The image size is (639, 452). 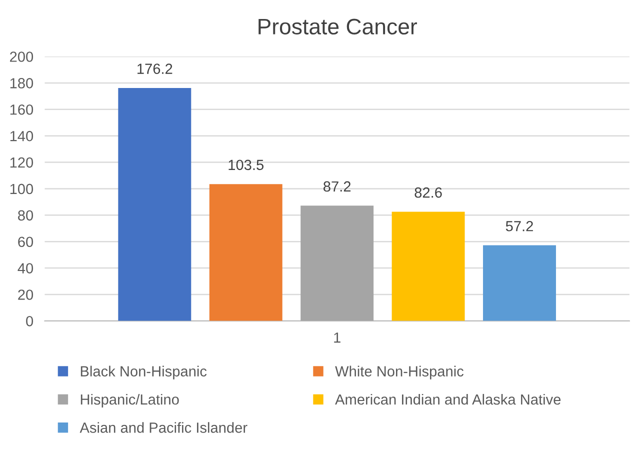 What do you see at coordinates (337, 26) in the screenshot?
I see `chart-title: Prostate Cancer` at bounding box center [337, 26].